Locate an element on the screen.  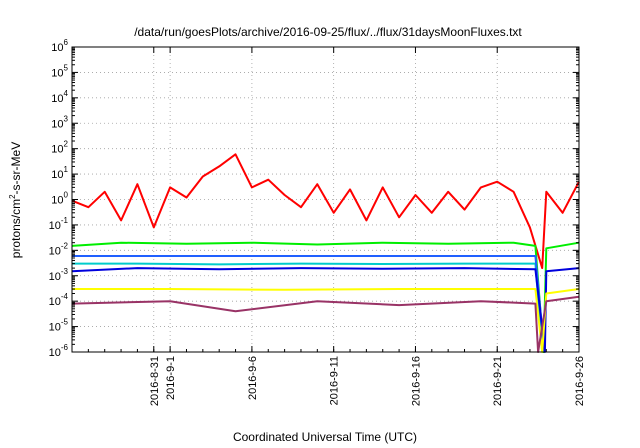
y-tick-label-8: 10² is located at coordinates (59, 148).